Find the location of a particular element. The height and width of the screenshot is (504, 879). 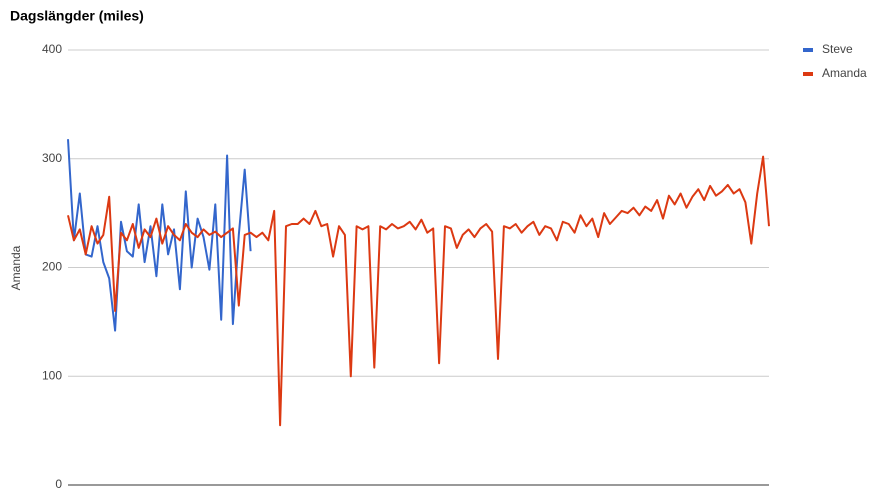

legend-label: Steve is located at coordinates (837, 49).